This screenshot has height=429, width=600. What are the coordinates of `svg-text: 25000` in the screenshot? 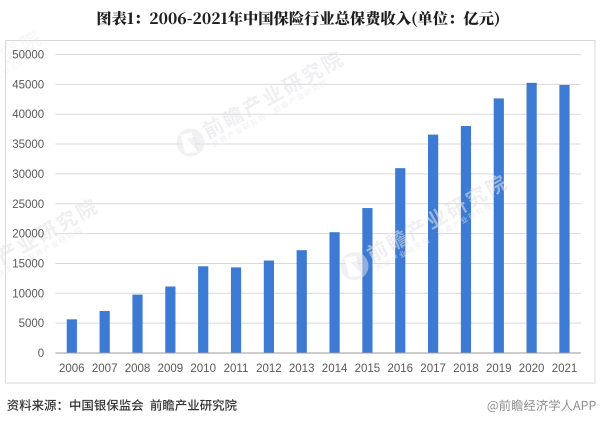 It's located at (28, 205).